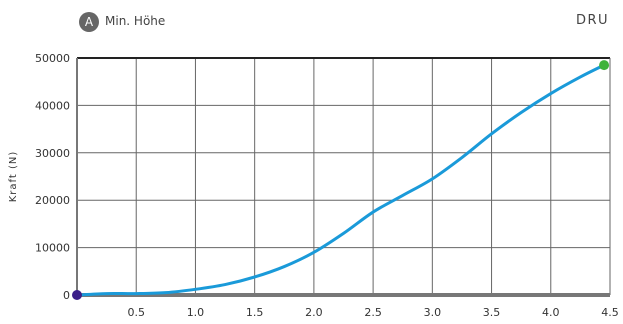  What do you see at coordinates (77, 295) in the screenshot?
I see `start-point-marker` at bounding box center [77, 295].